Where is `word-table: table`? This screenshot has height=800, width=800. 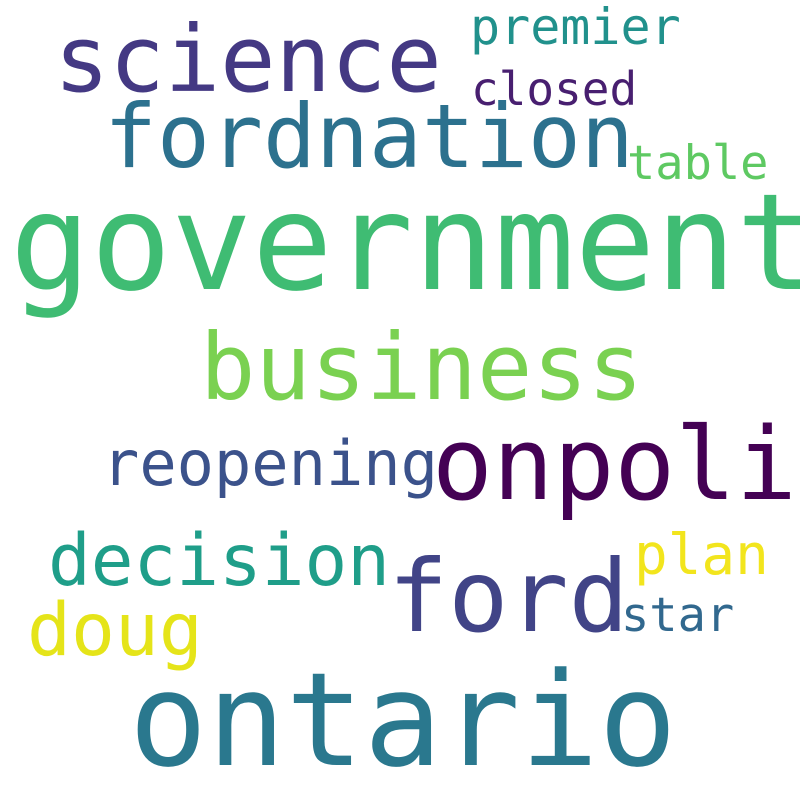
word-table: table is located at coordinates (698, 163).